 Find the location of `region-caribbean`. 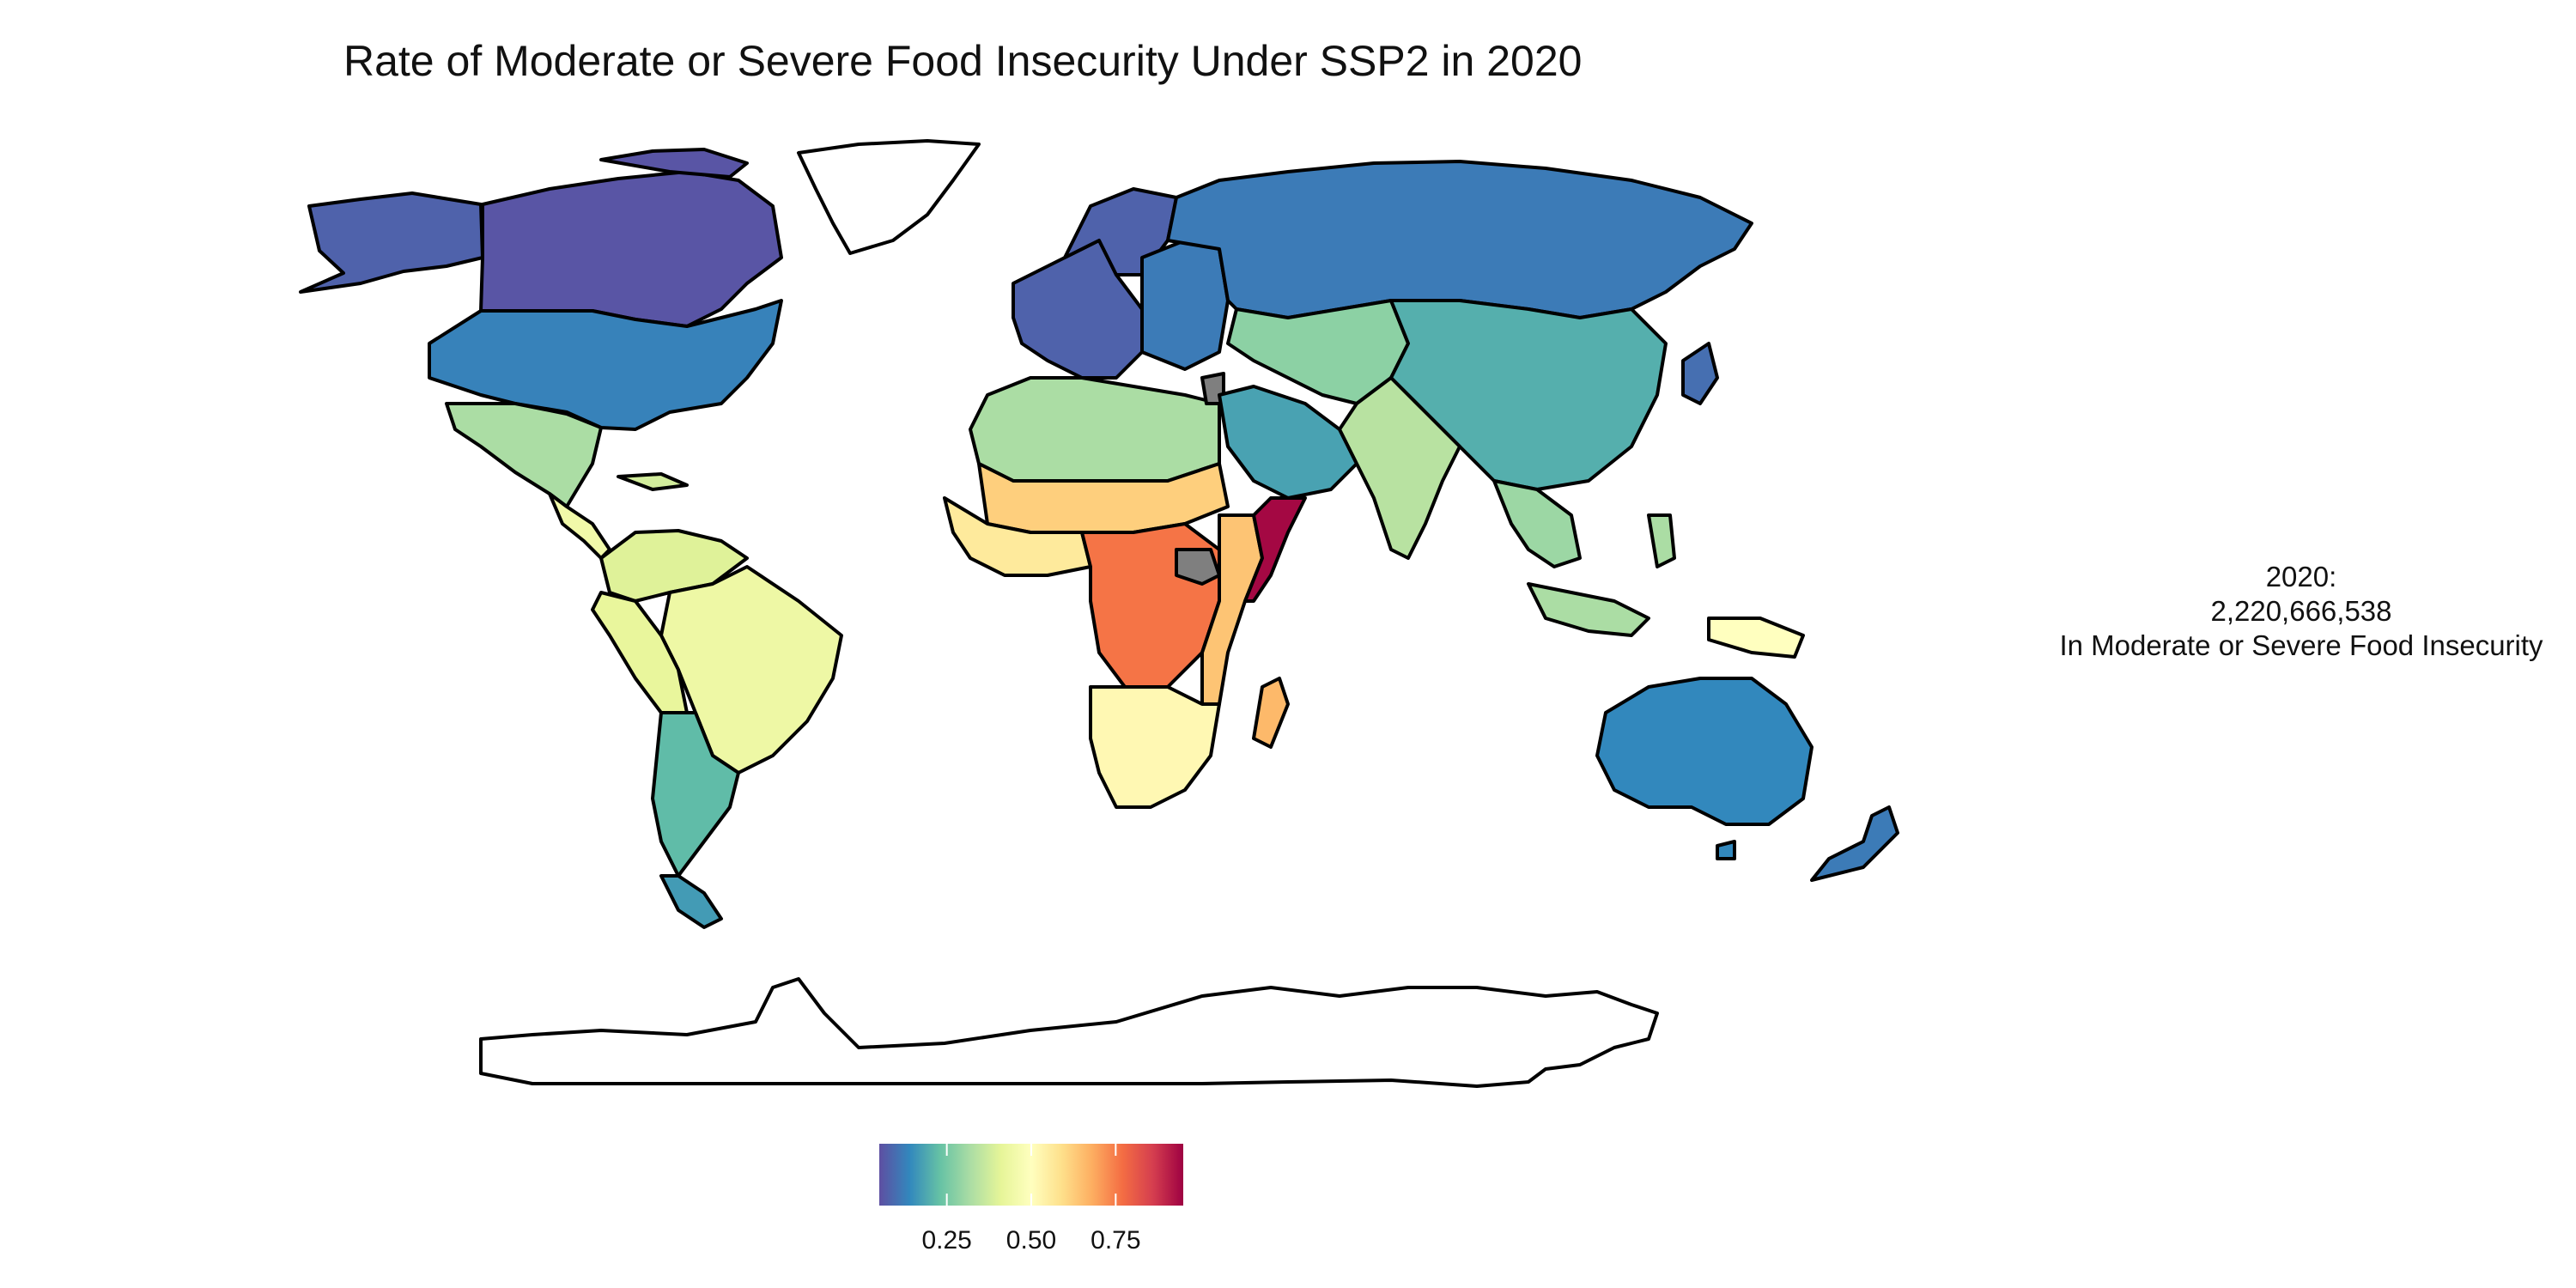

region-caribbean is located at coordinates (653, 481).